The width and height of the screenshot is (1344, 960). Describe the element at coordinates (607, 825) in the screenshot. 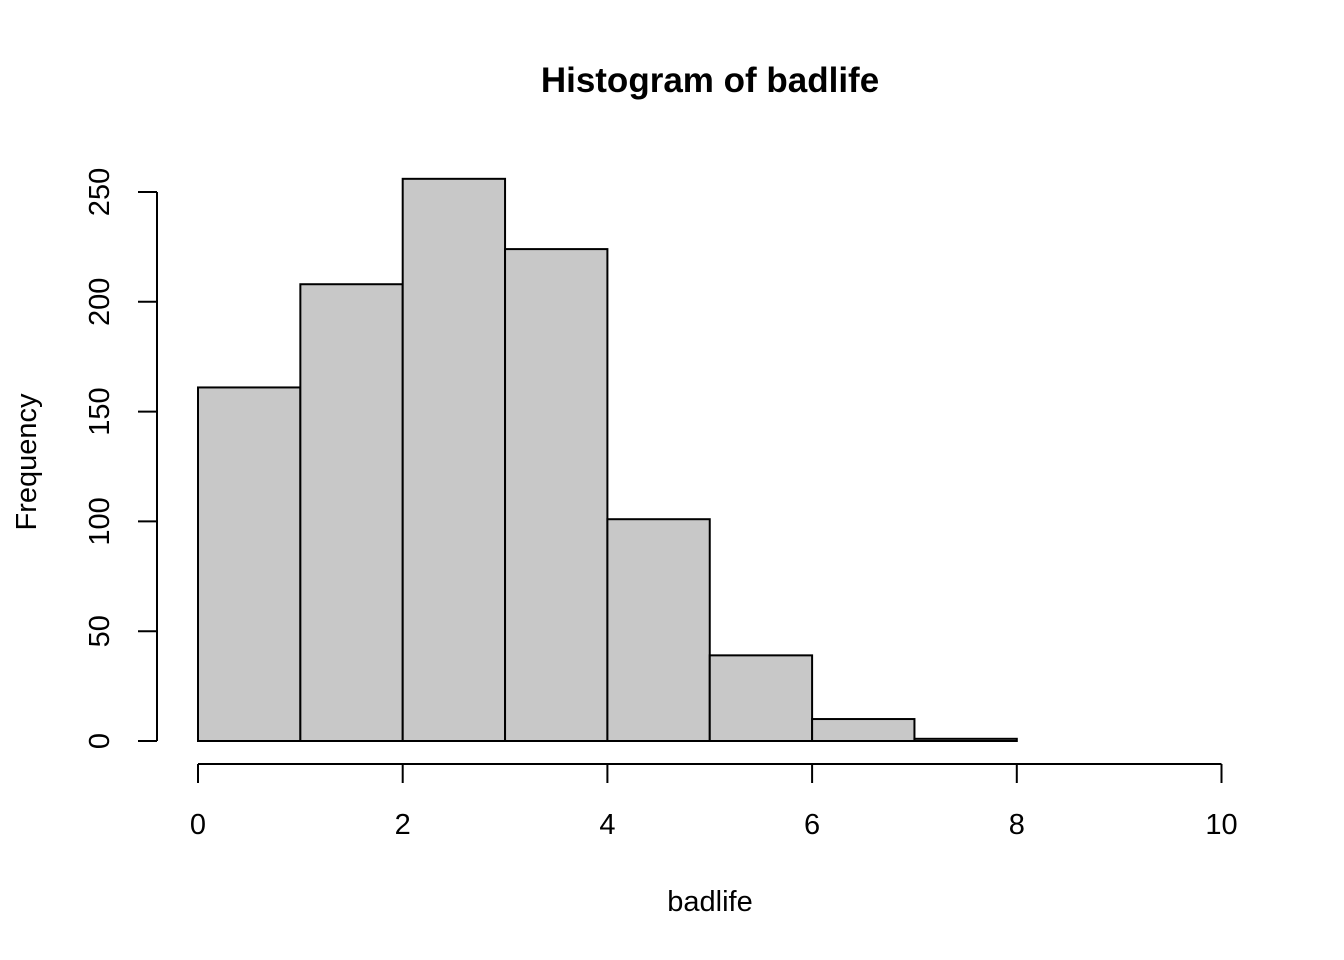

I see `x-tick-label-2: 4` at that location.